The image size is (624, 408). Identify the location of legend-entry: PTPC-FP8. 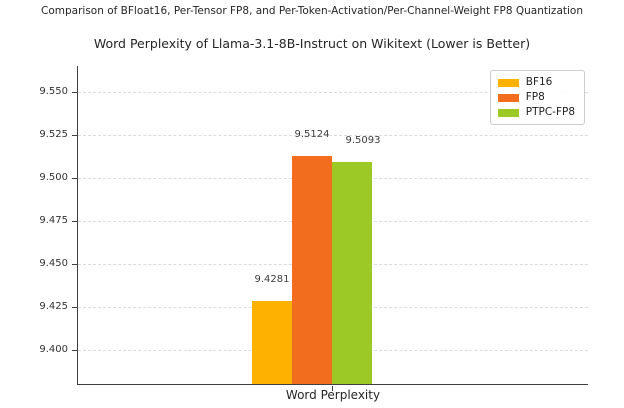
(536, 112).